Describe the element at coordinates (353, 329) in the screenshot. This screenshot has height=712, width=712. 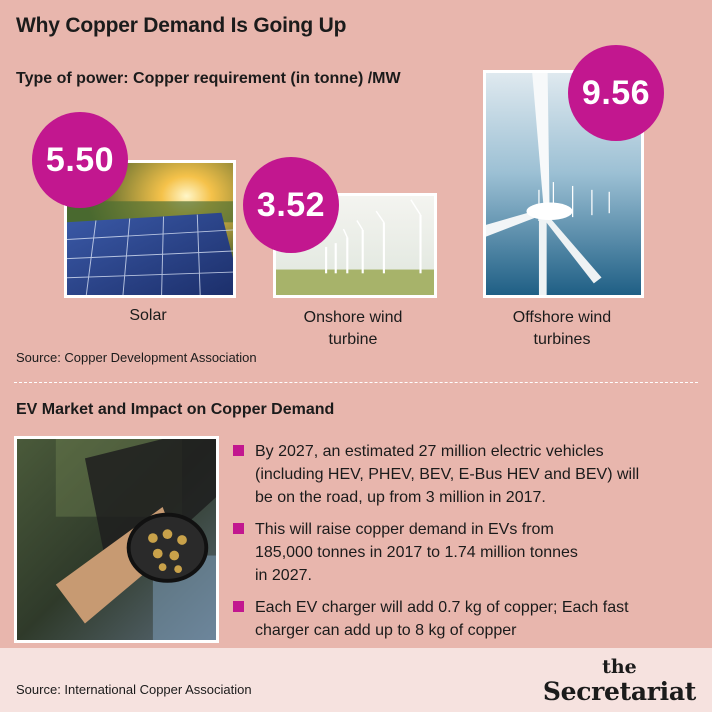
I see `onshore-label: Onshore wind turbine` at that location.